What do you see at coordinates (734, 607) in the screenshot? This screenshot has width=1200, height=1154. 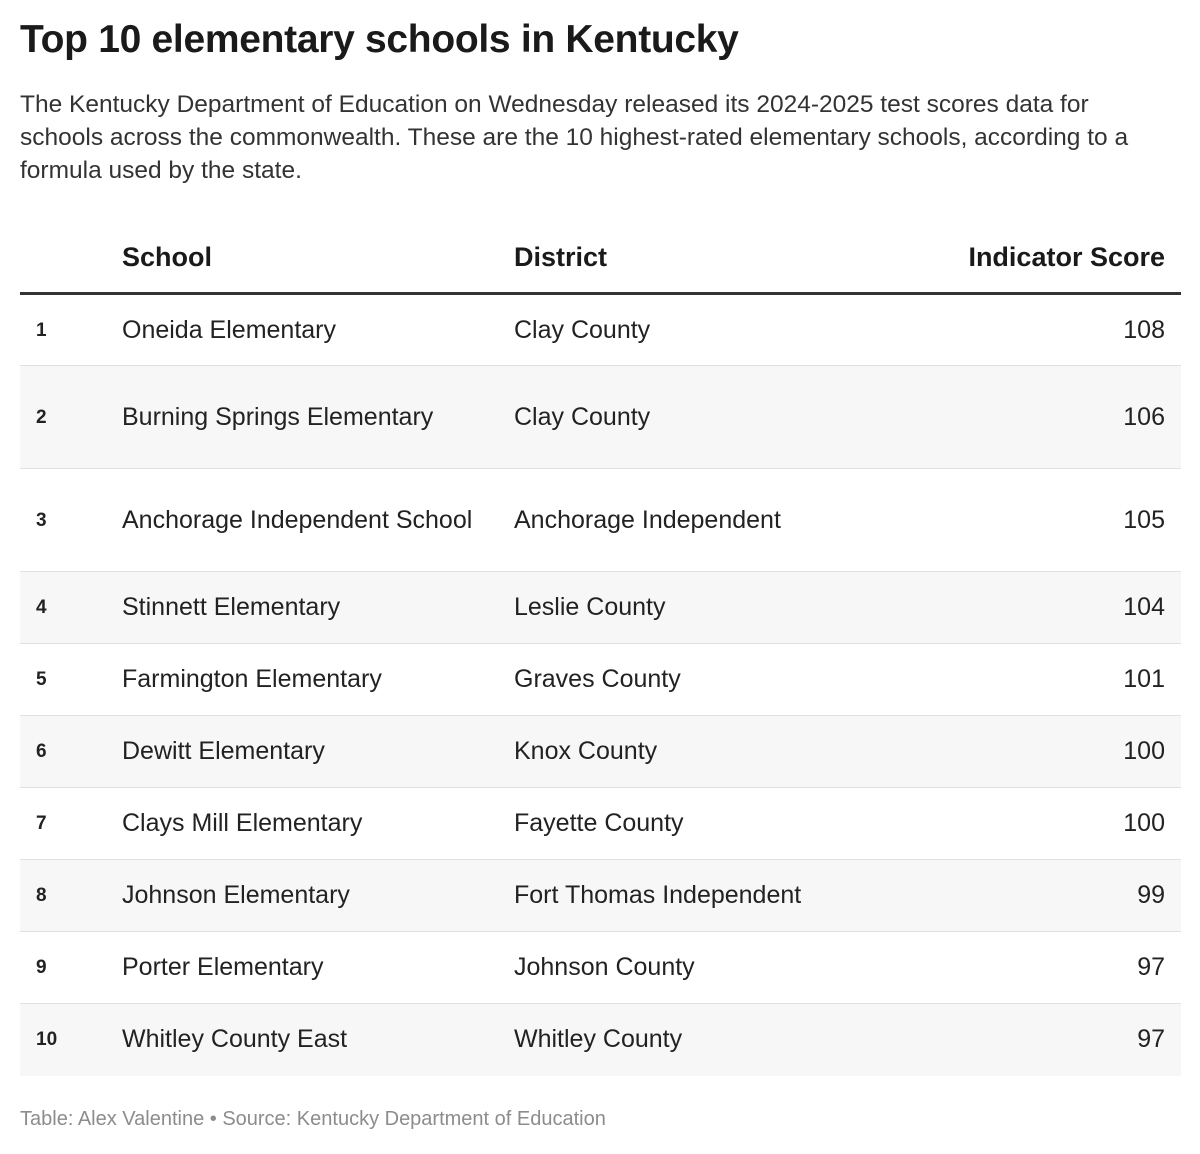 I see `cell-district: Leslie County` at bounding box center [734, 607].